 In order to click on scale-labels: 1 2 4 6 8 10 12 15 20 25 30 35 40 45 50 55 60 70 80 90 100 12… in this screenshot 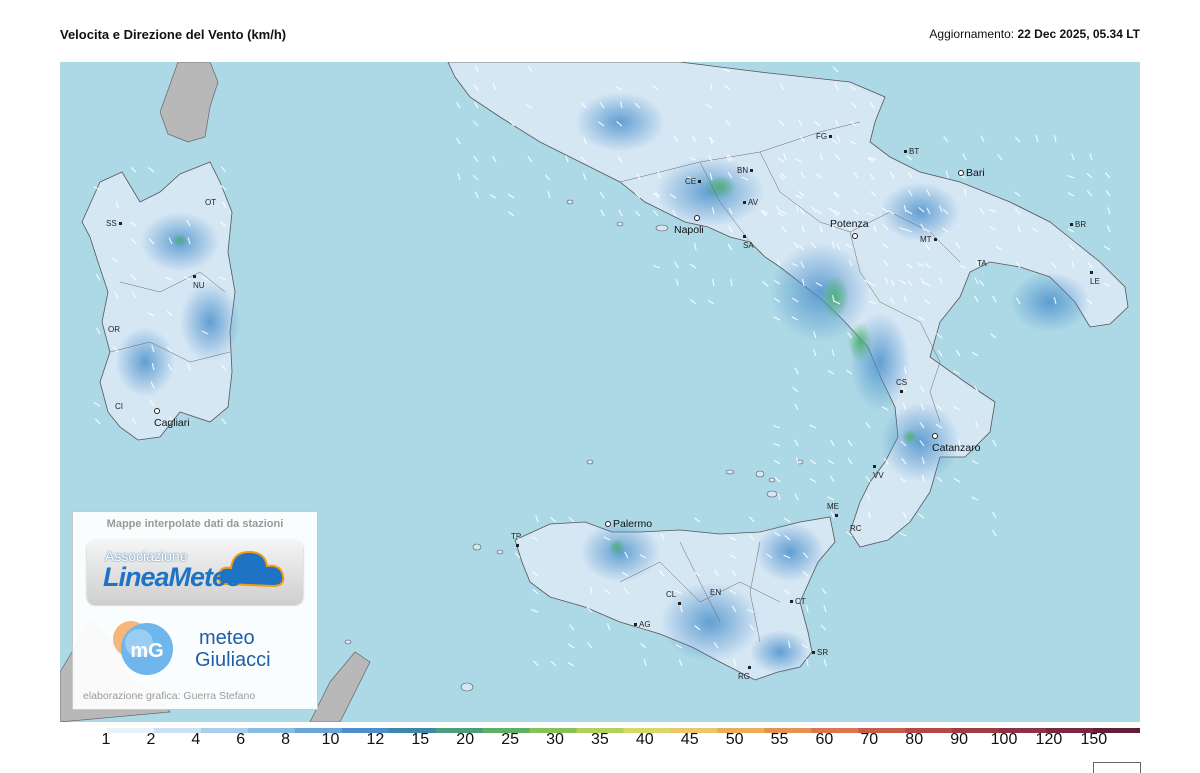, I will do `click(600, 742)`.